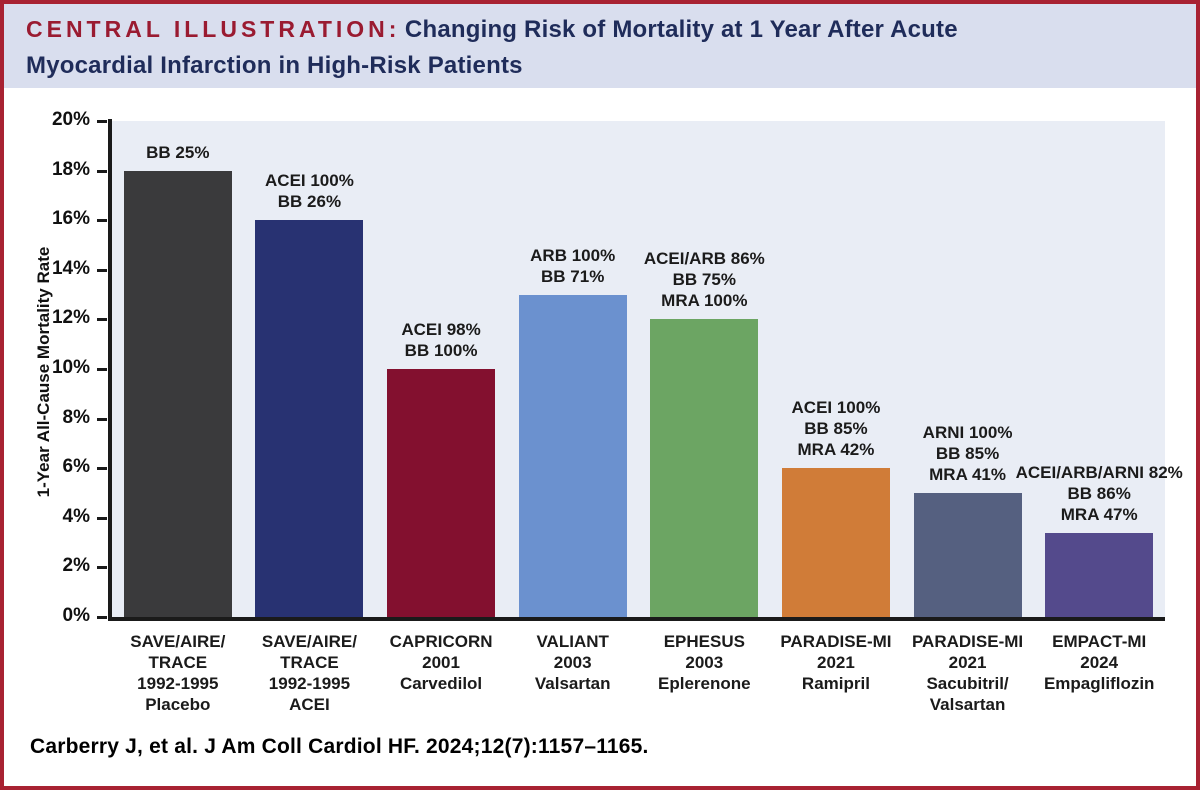  I want to click on y-tick-label: 10%, so click(70, 367).